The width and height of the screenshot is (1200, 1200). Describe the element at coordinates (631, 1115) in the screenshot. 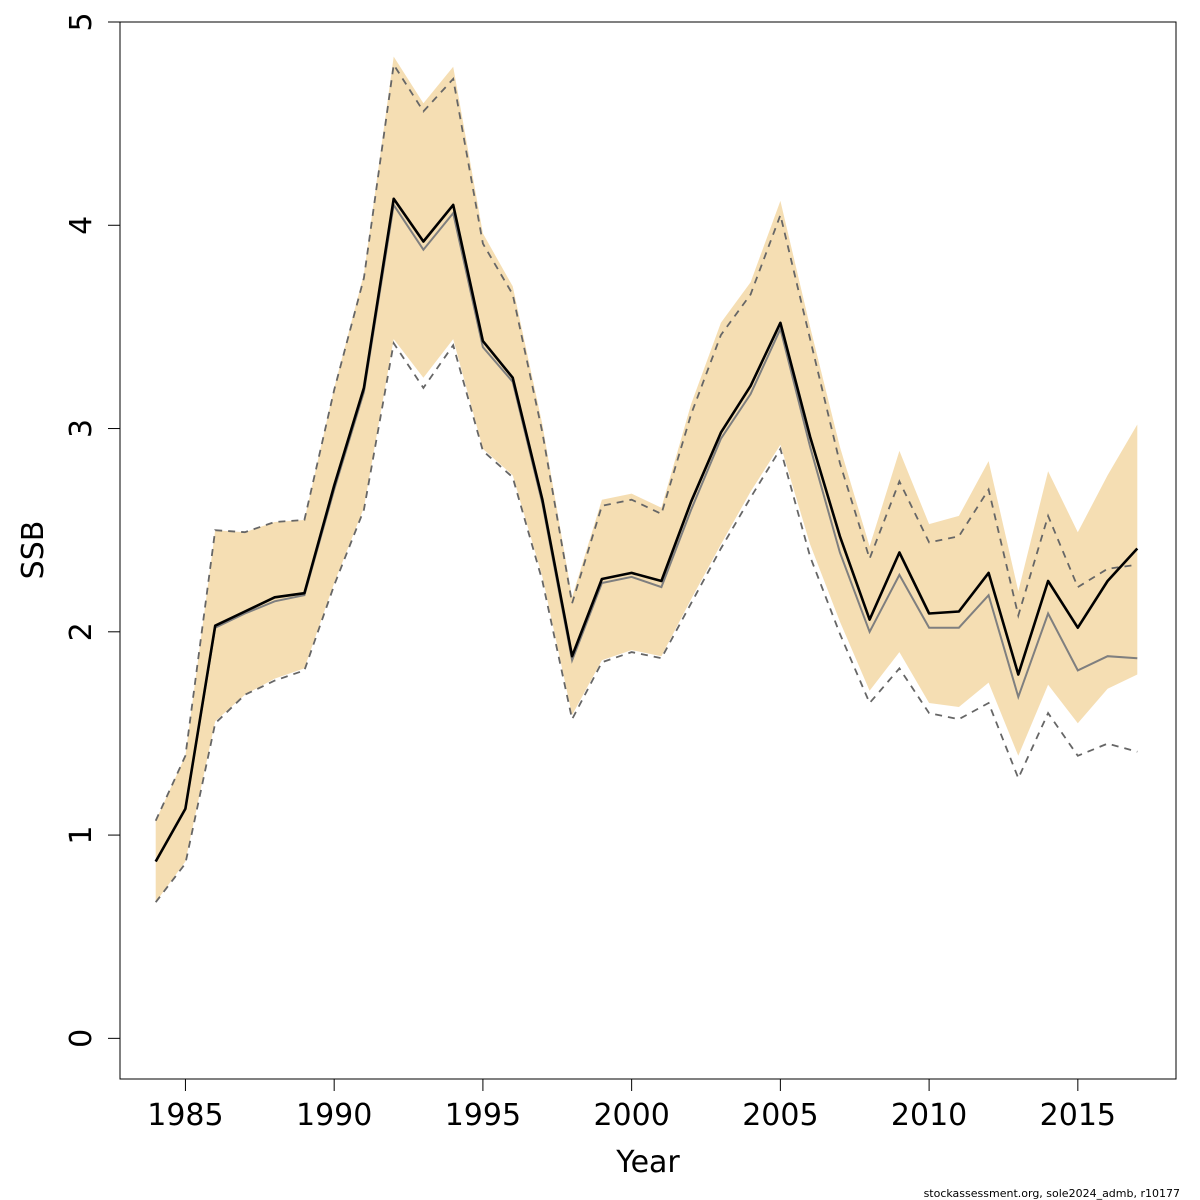

I see `x-tick-label-2000: 2000` at that location.